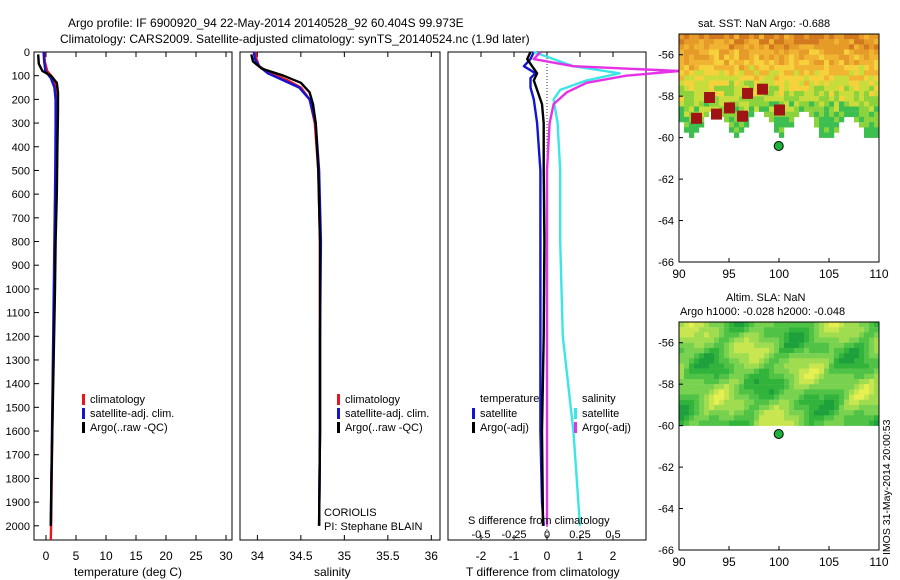  Describe the element at coordinates (778, 434) in the screenshot. I see `sla-argo-position-marker` at that location.